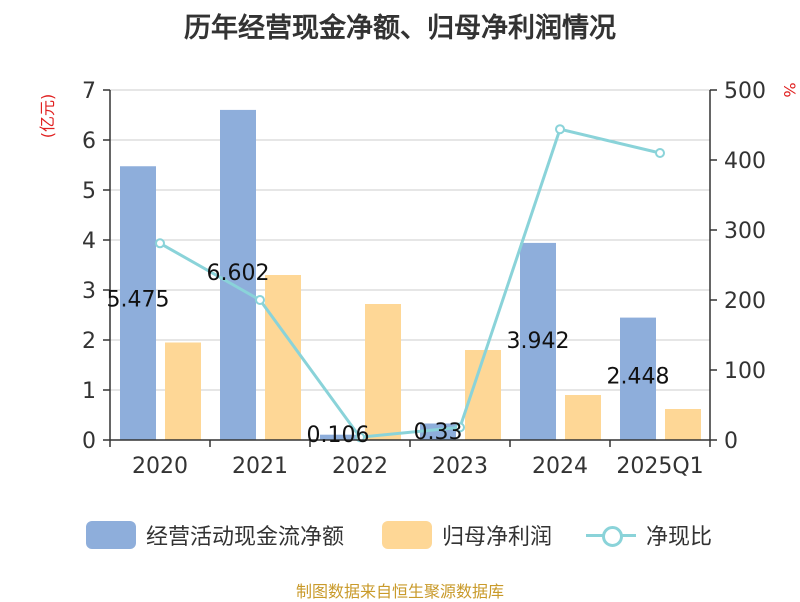 Image resolution: width=800 pixels, height=602 pixels. I want to click on y-right-tick-label: 500, so click(745, 91).